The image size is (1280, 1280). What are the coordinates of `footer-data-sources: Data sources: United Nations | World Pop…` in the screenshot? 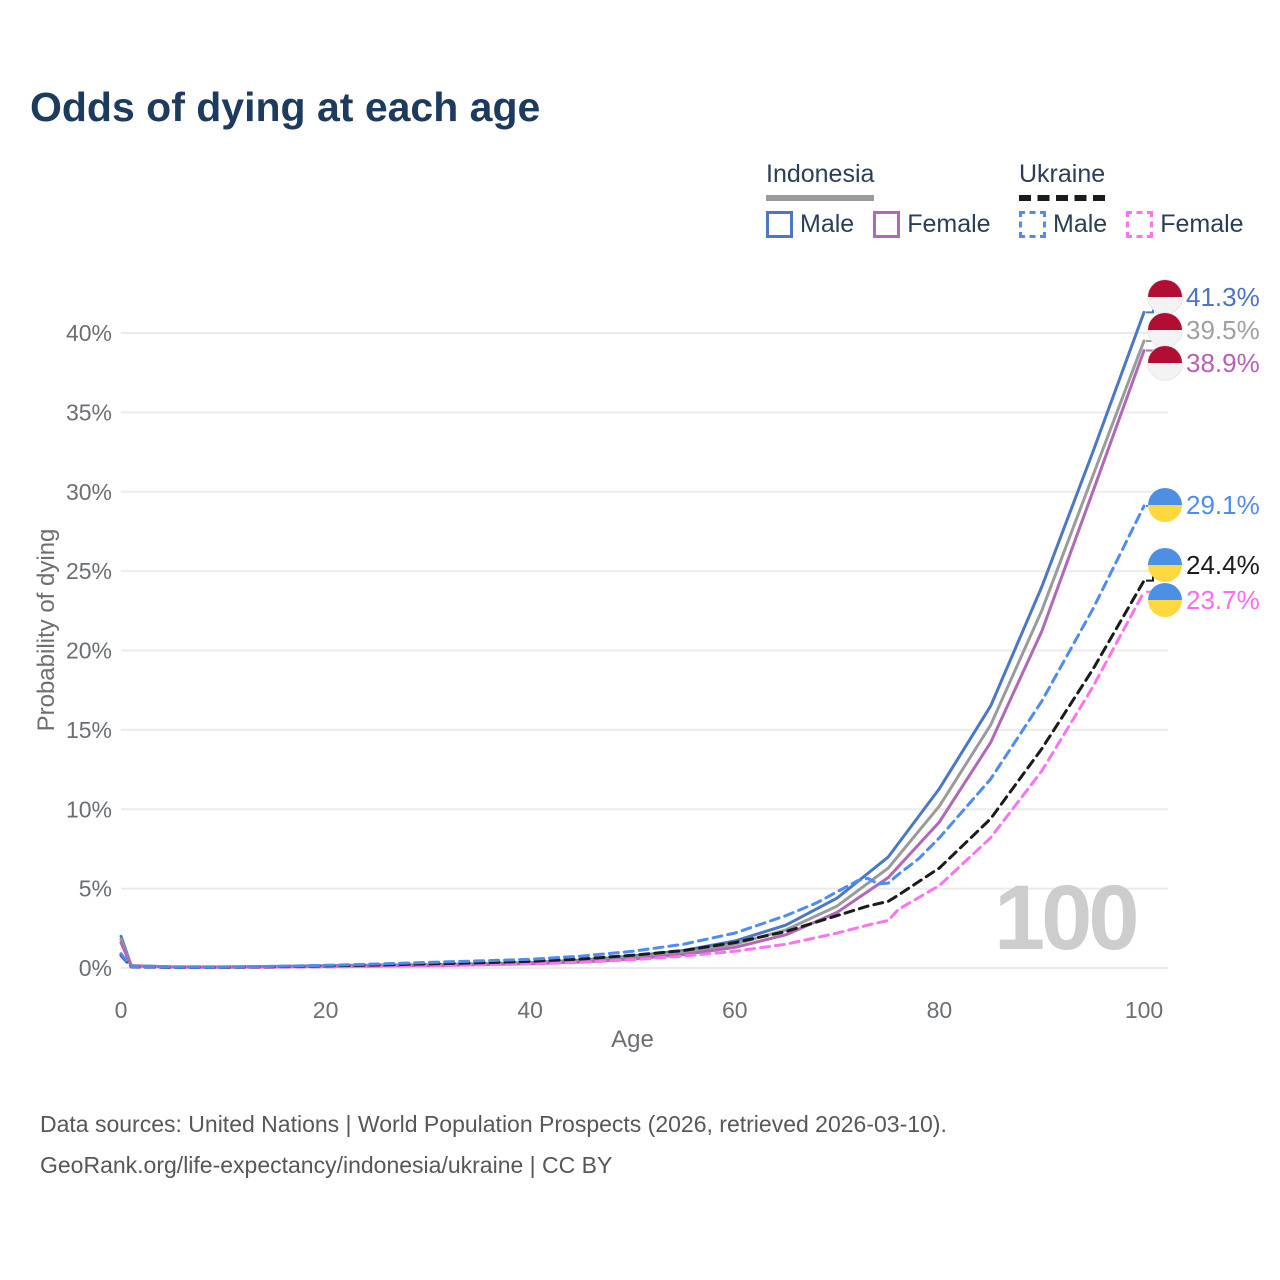 It's located at (493, 1124).